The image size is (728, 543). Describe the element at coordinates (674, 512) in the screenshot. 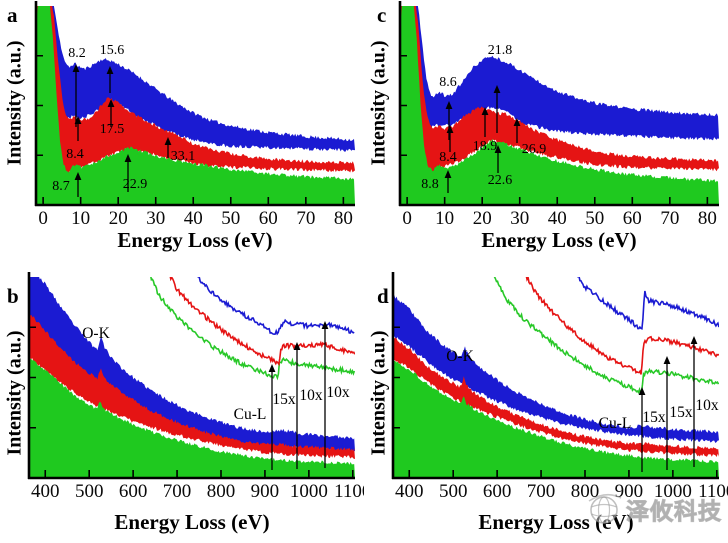

I see `watermark-text: 泽攸科技` at that location.